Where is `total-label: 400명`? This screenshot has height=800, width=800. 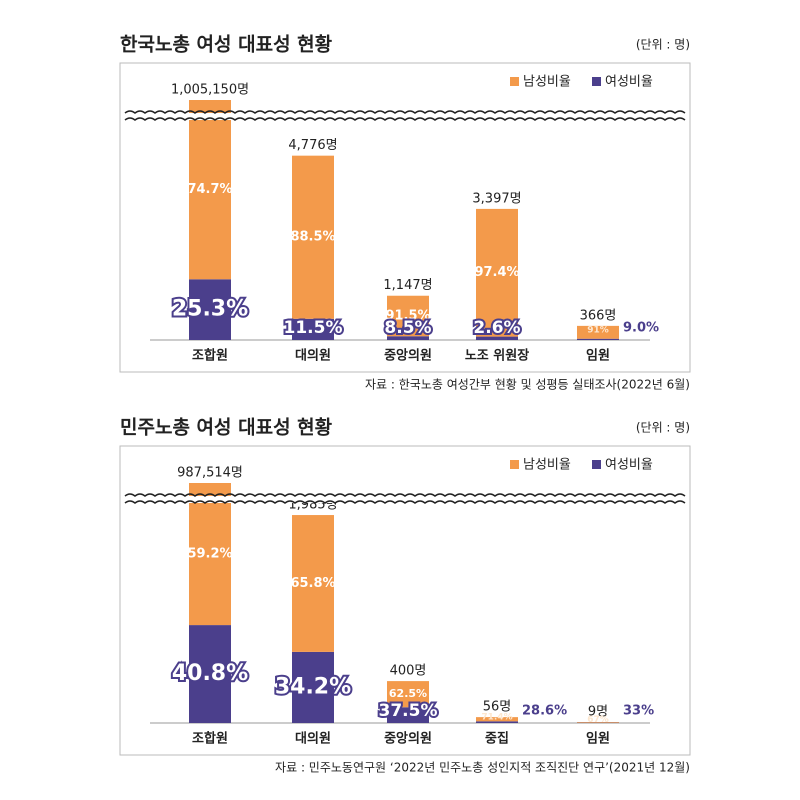 total-label: 400명 is located at coordinates (408, 671).